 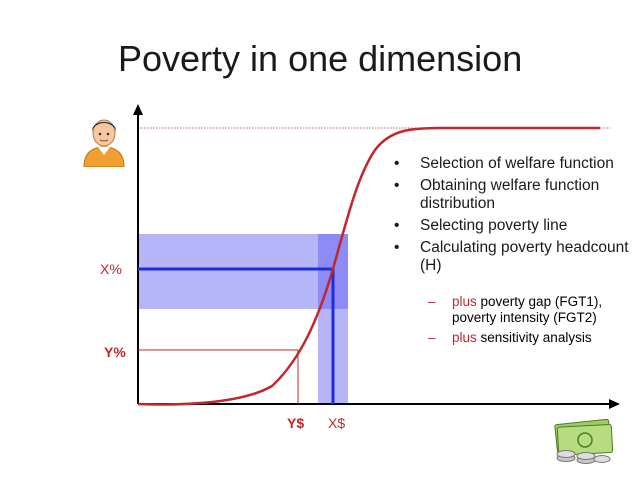 I want to click on bullet-text: Selection of welfare function, so click(x=517, y=163).